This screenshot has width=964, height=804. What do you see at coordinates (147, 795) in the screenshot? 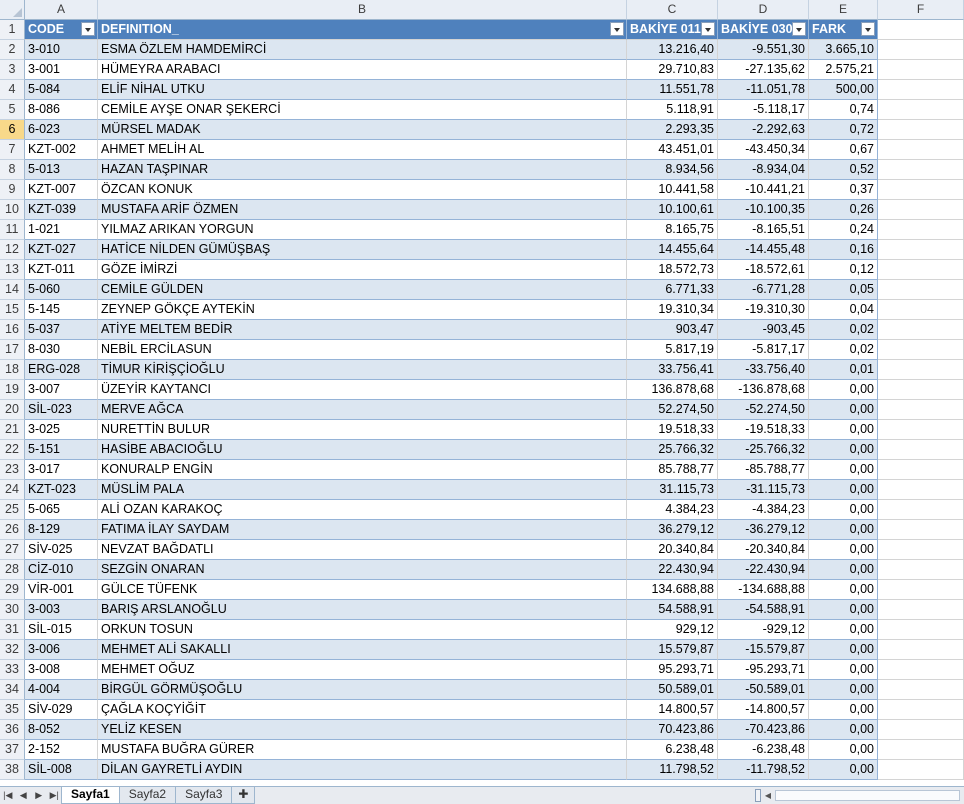
I see `sheet-tab-sayfa2: Sayfa2` at bounding box center [147, 795].